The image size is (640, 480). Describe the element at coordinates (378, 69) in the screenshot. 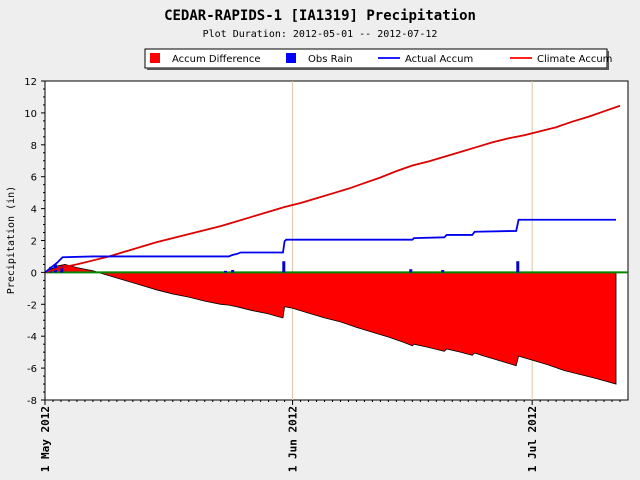

I see `legend-shadow-bottom` at that location.